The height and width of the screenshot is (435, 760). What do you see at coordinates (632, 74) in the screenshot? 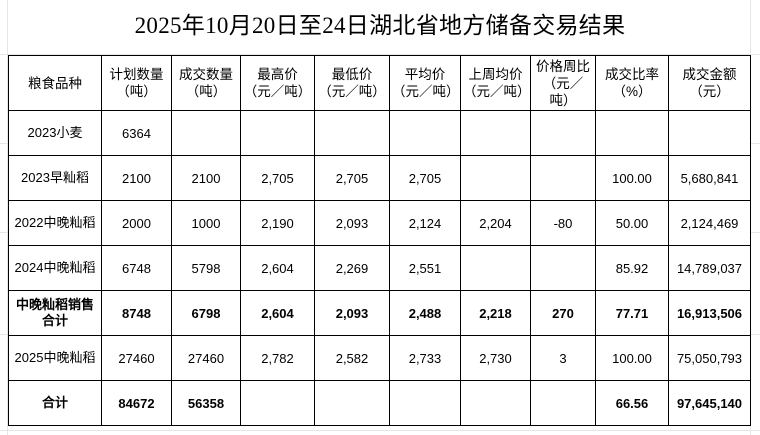
I see `header-main-text: 成交比率` at bounding box center [632, 74].